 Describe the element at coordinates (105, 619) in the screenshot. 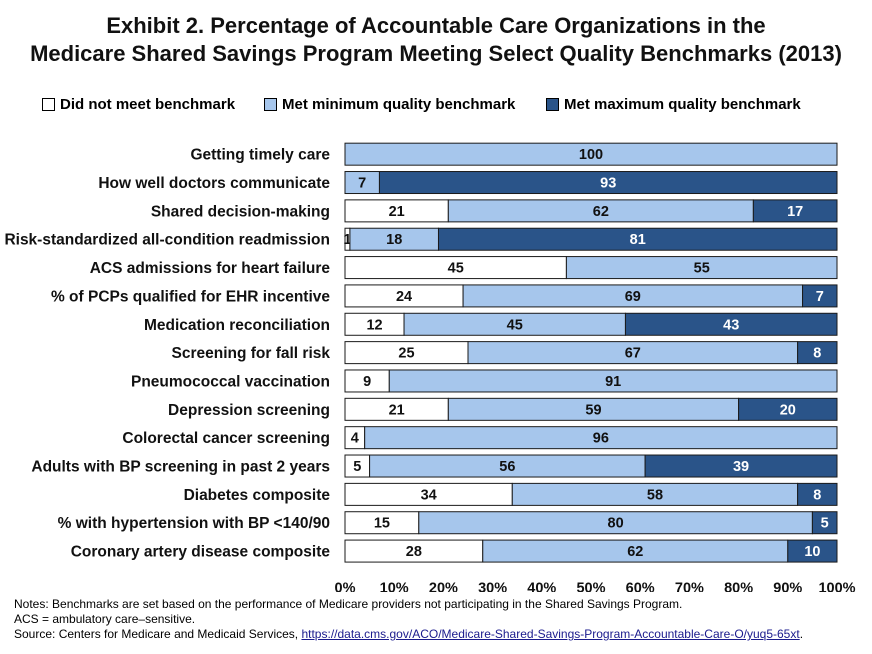

I see `notes-line-2: ACS = ambulatory care–sensitive.` at that location.